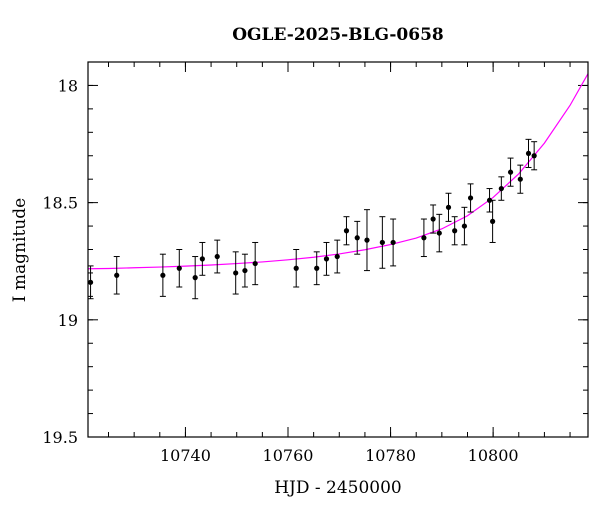  Describe the element at coordinates (68, 85) in the screenshot. I see `y-tick-label: 18` at that location.